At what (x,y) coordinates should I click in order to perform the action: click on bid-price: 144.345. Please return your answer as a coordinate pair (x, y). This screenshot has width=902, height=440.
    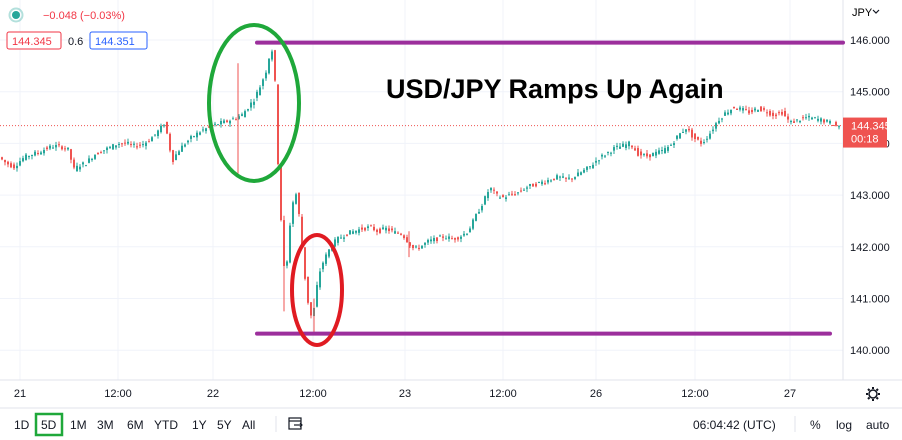
    Looking at the image, I should click on (32, 42).